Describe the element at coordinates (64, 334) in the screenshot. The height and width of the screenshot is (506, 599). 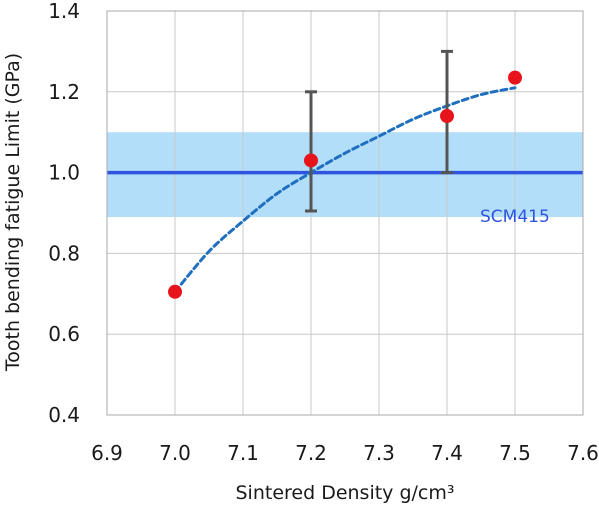
I see `y-tick-label: 0.6` at that location.